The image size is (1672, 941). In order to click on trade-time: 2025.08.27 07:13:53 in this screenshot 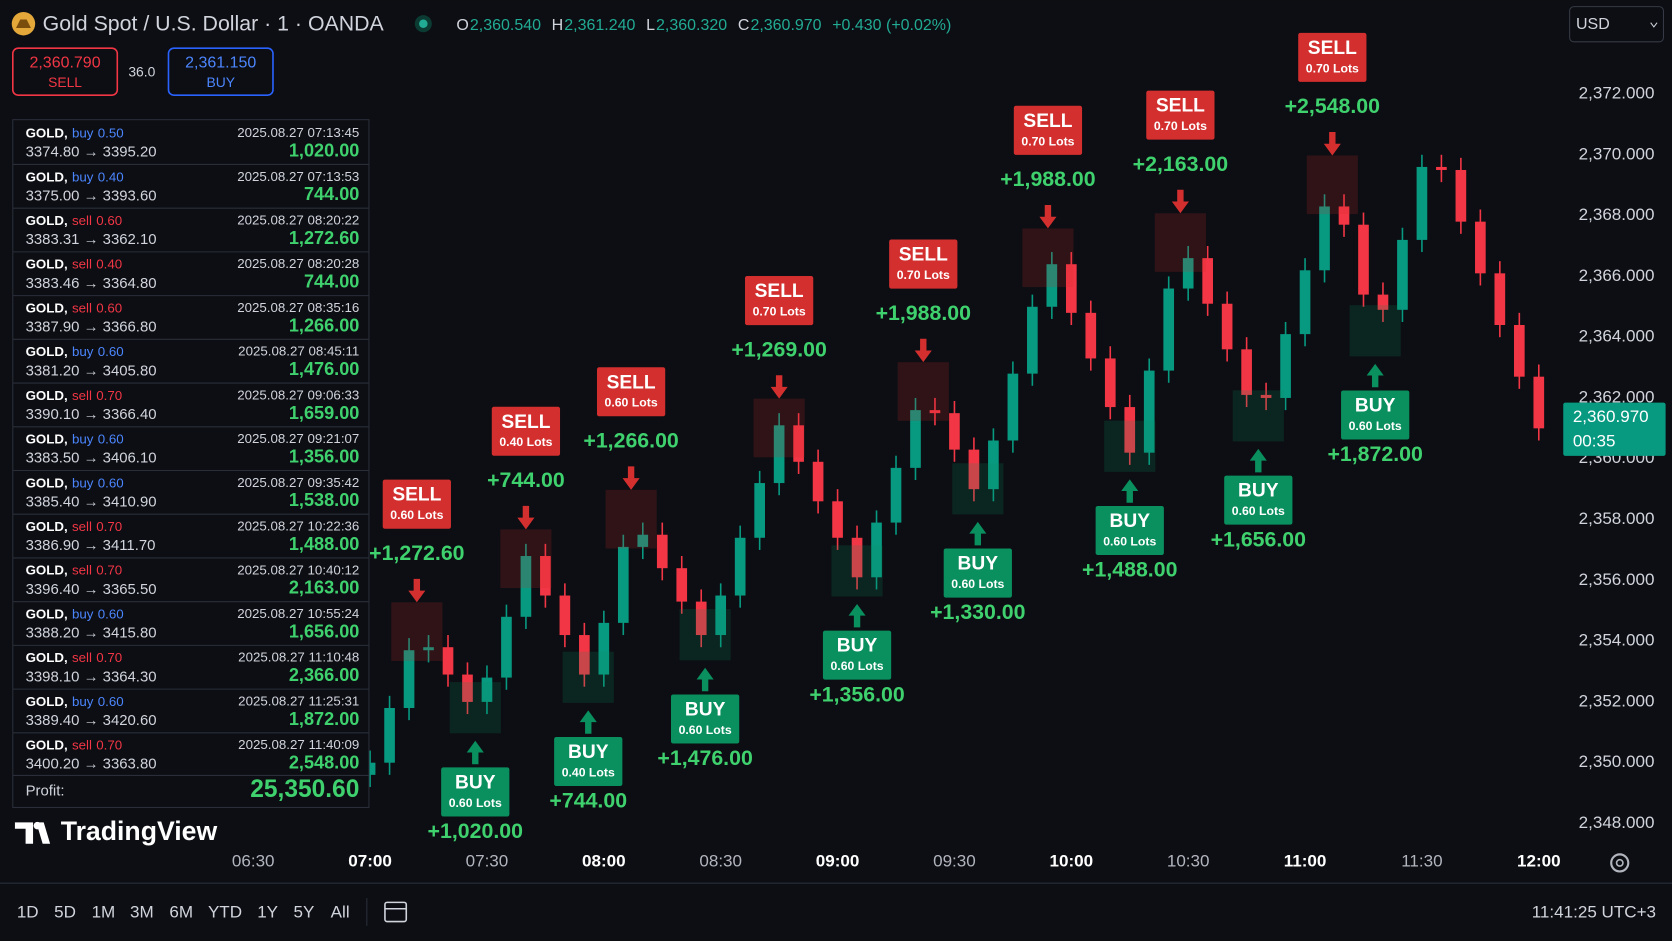, I will do `click(298, 176)`.